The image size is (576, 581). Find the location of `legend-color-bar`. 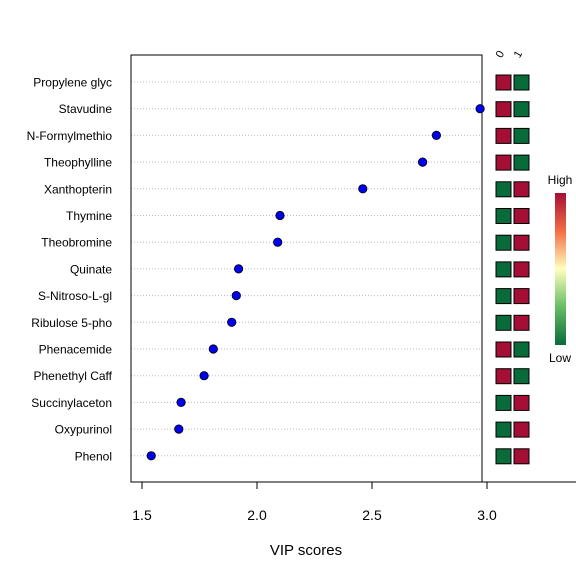

legend-color-bar is located at coordinates (560, 269).